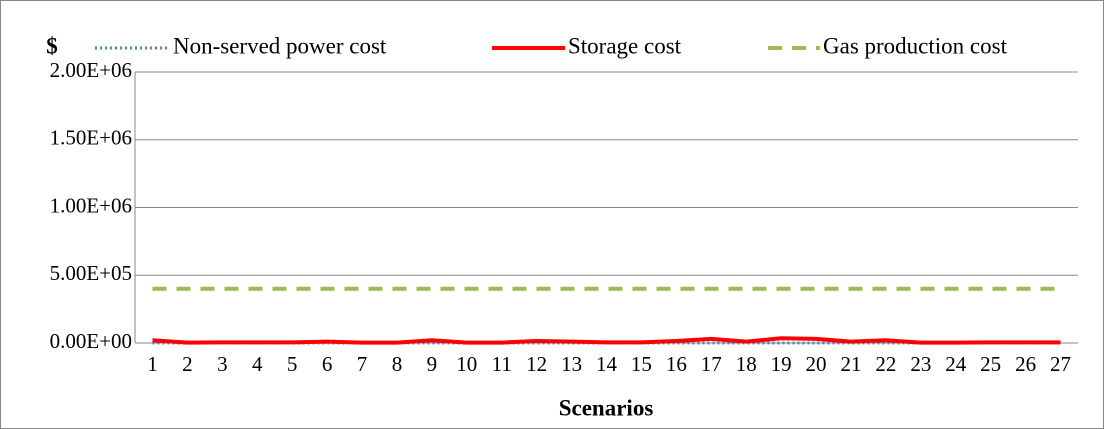 Image resolution: width=1104 pixels, height=429 pixels. I want to click on x-tick-label: 18, so click(746, 364).